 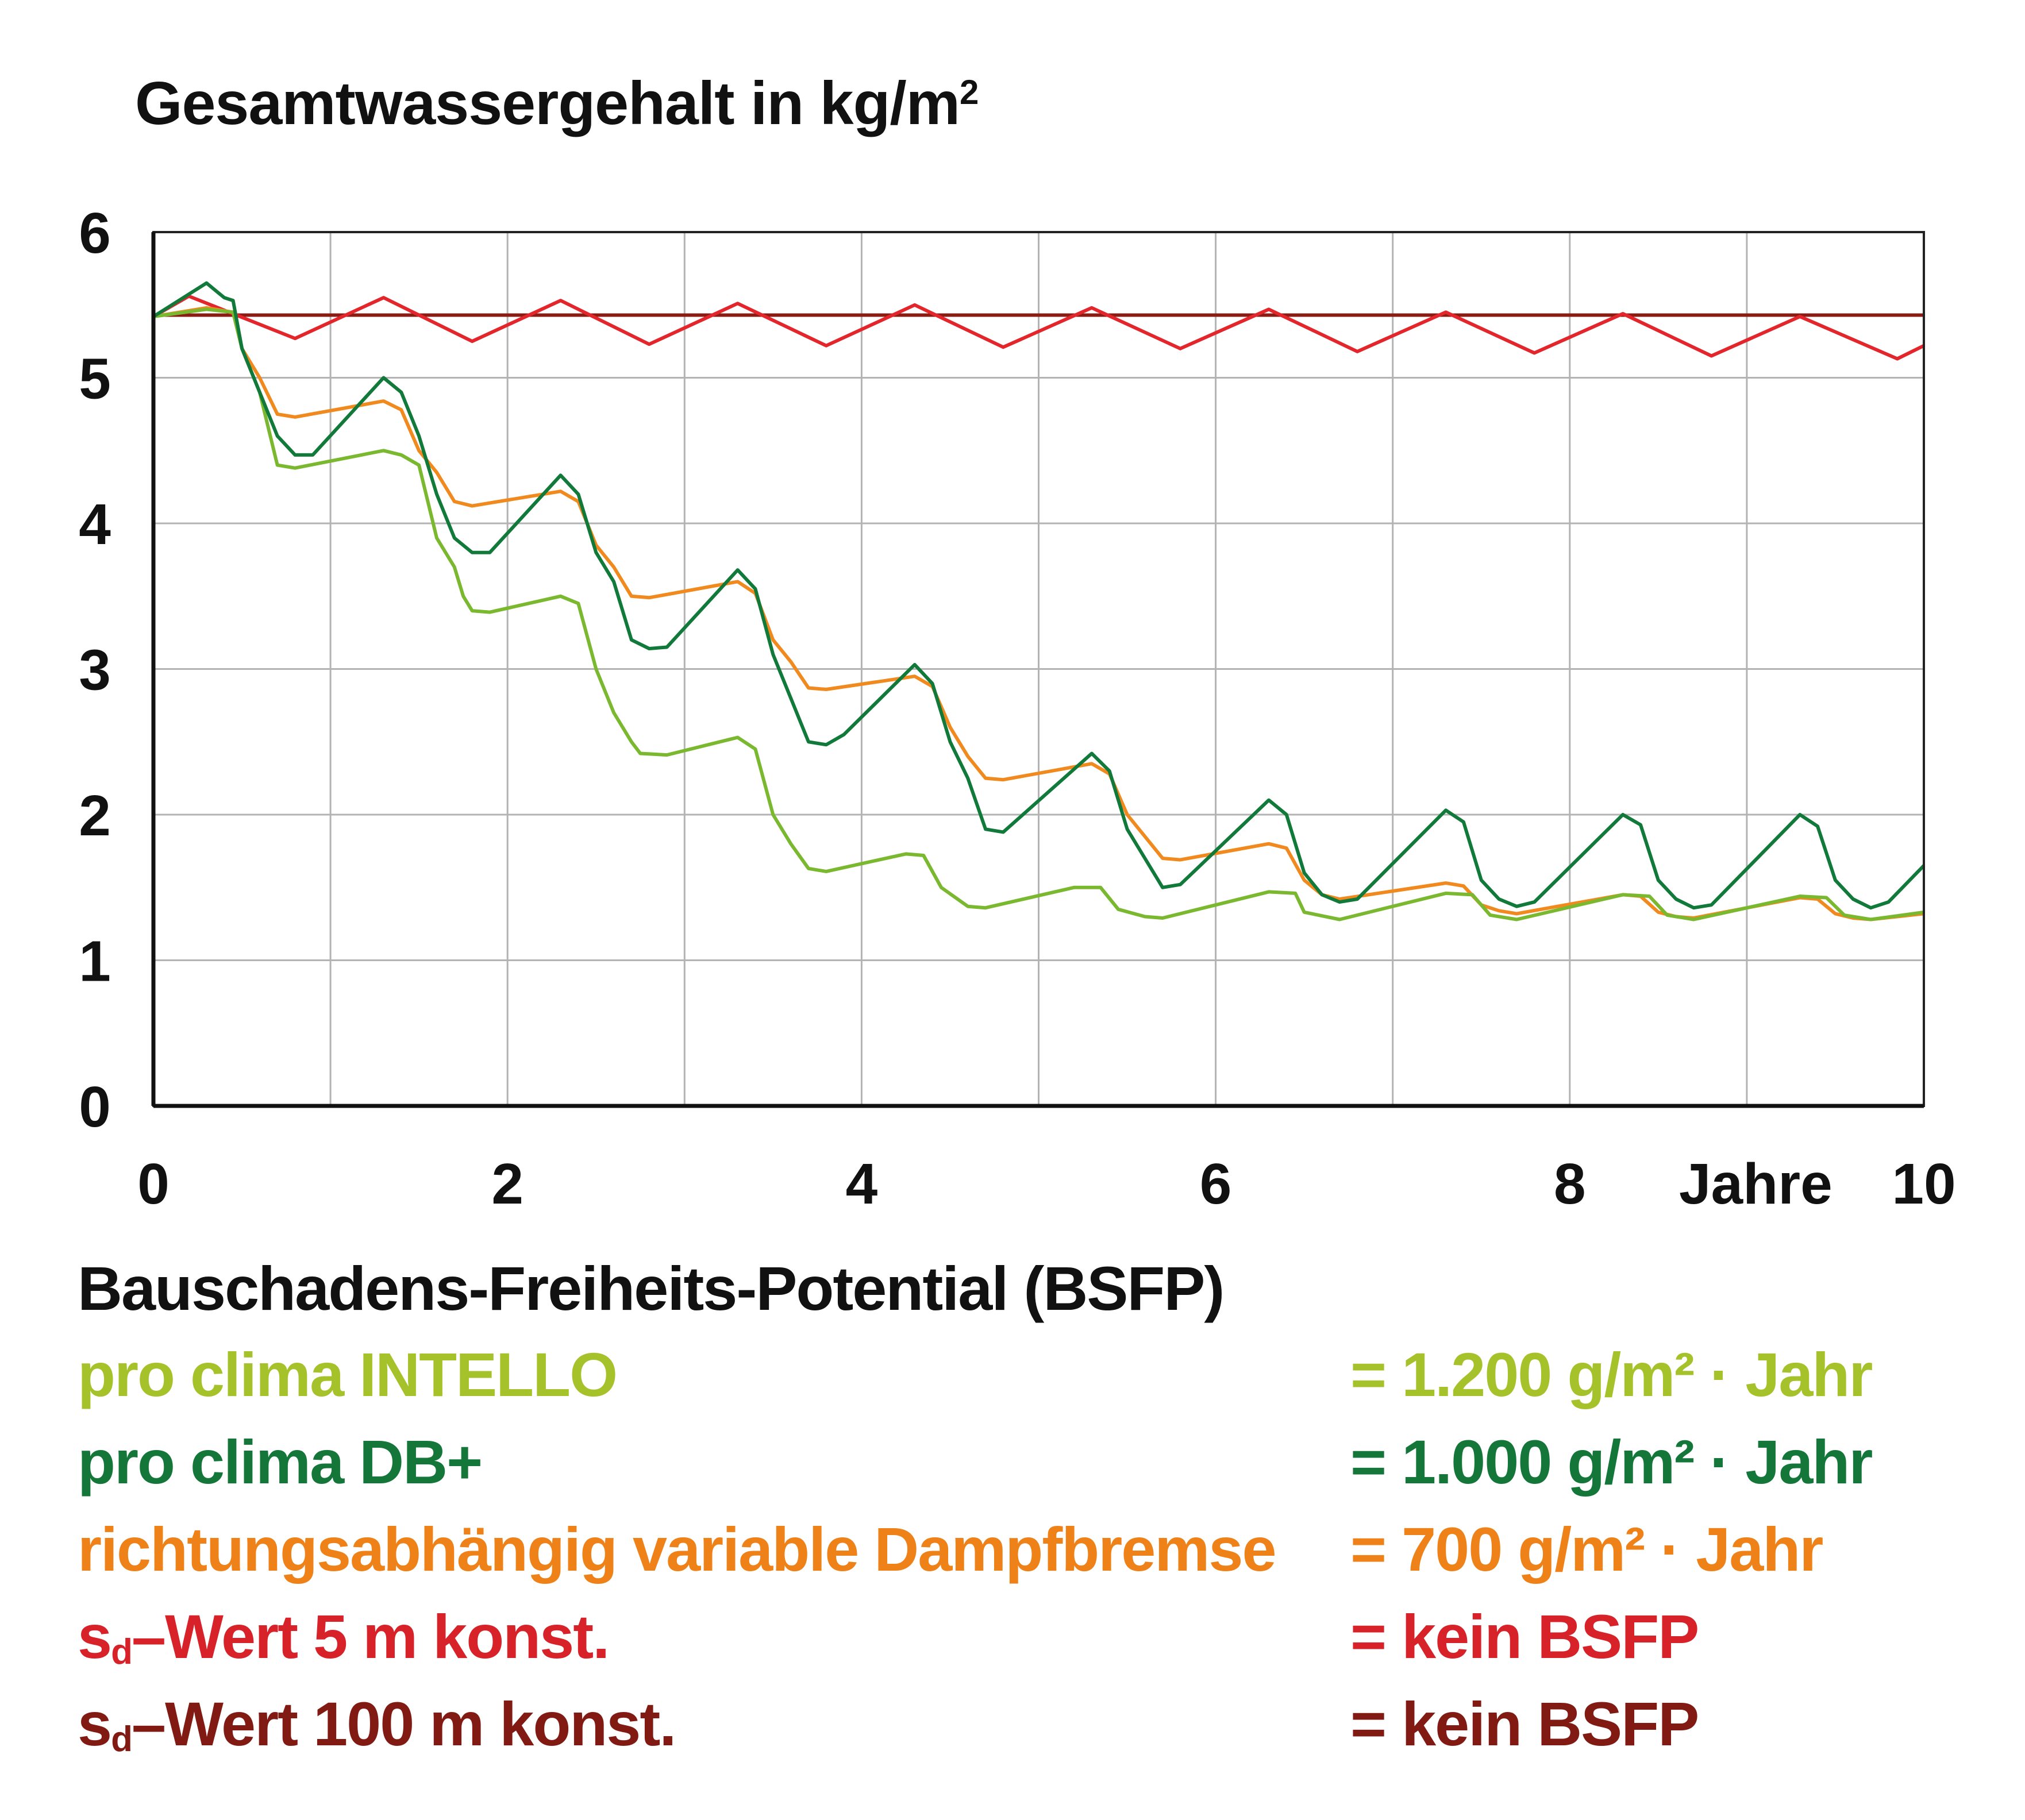 I want to click on legend-item-sd-100m: sd–Wert 100 m konst. = kein BSFP, so click(x=1026, y=1732).